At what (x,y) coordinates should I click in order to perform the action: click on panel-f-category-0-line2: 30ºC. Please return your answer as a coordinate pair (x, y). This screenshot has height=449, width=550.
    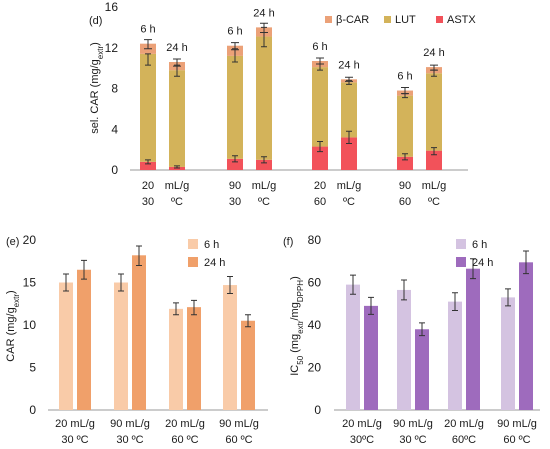
    Looking at the image, I should click on (362, 440).